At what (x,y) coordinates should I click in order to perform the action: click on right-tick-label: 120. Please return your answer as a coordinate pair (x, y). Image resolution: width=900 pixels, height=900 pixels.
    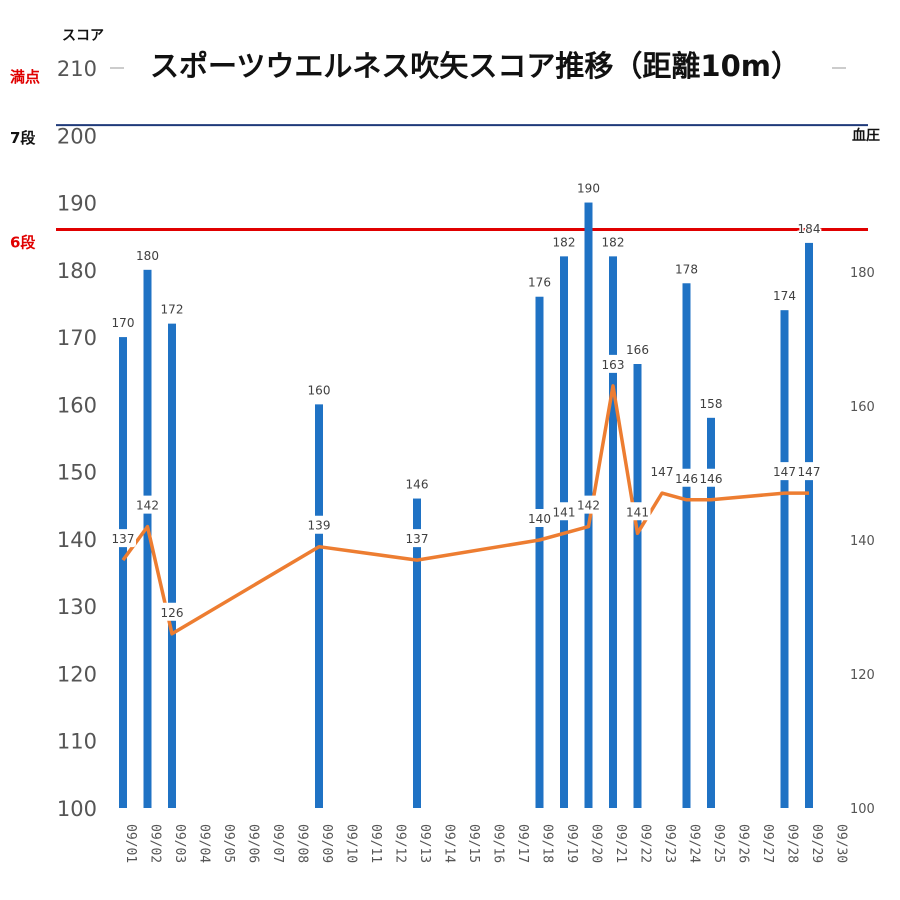
    Looking at the image, I should click on (862, 675).